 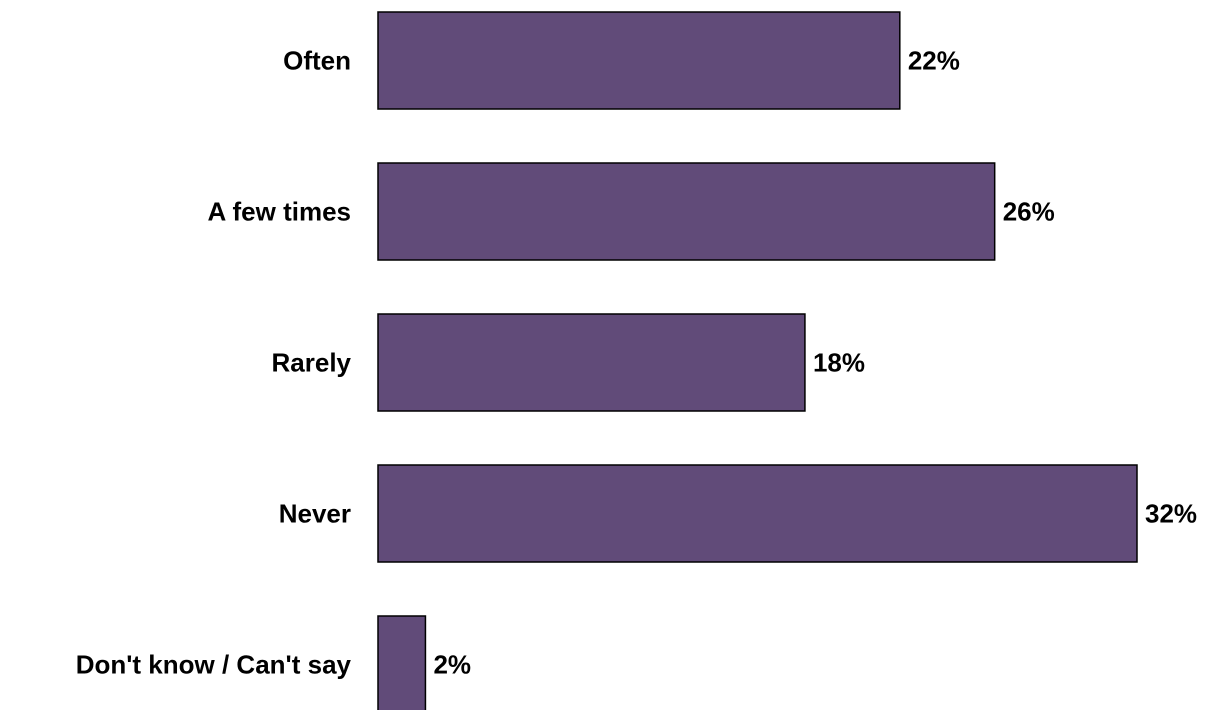 What do you see at coordinates (312, 363) in the screenshot?
I see `category-label: Rarely` at bounding box center [312, 363].